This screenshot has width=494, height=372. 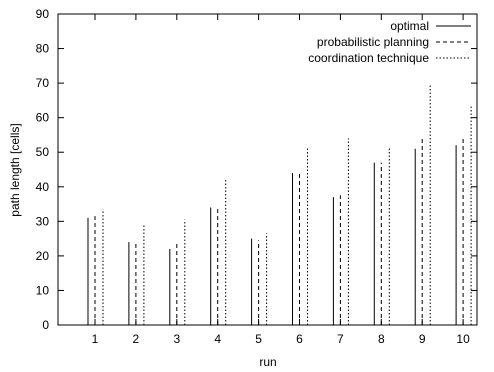 What do you see at coordinates (381, 339) in the screenshot?
I see `x-tick-label-7: 8` at bounding box center [381, 339].